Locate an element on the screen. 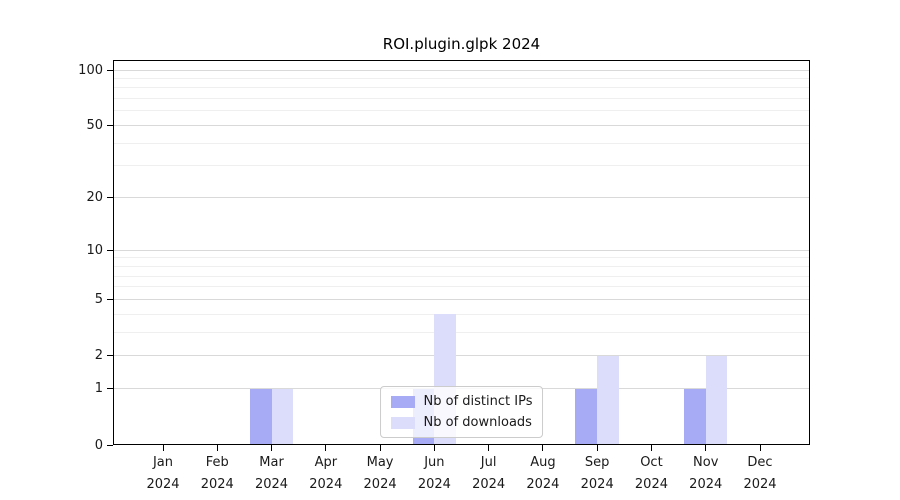 The height and width of the screenshot is (500, 900). x-tick-label-may: May 2024 is located at coordinates (380, 474).